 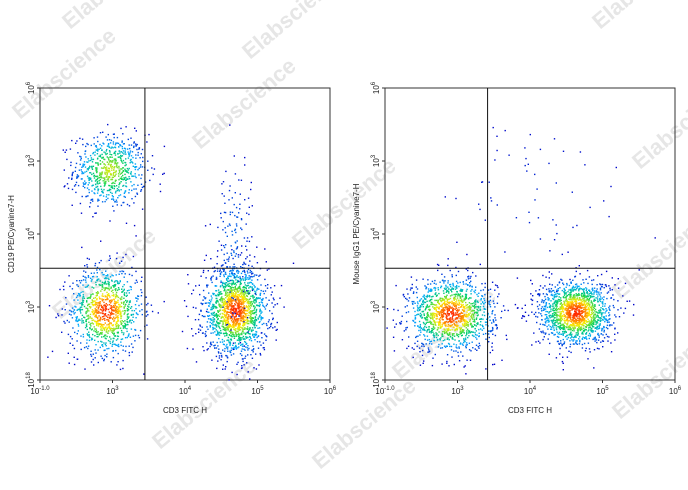 I want to click on watermark: Elabscience, so click(x=637, y=17).